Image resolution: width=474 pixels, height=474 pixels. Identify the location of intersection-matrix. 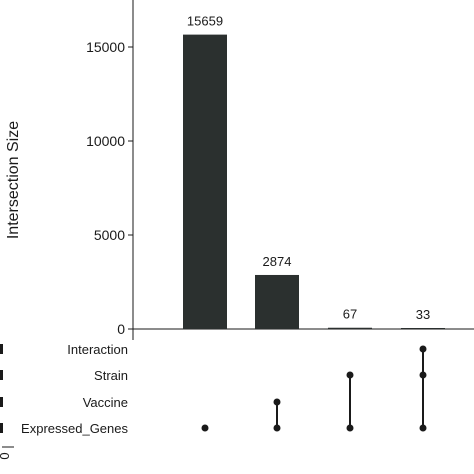
(314, 388).